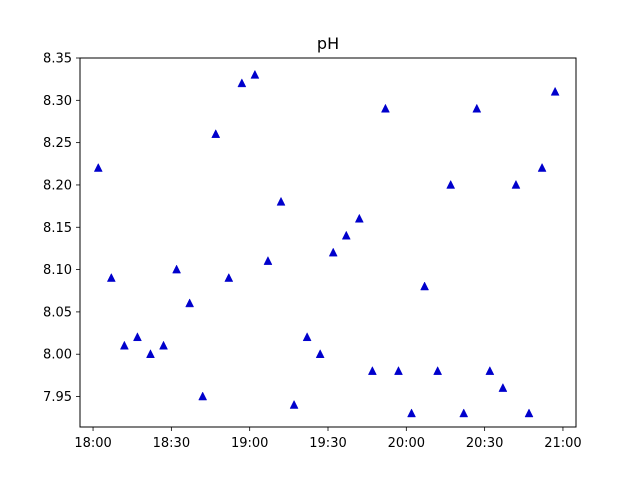 The height and width of the screenshot is (480, 640). Describe the element at coordinates (57, 101) in the screenshot. I see `y-tick-label: 8.30` at that location.